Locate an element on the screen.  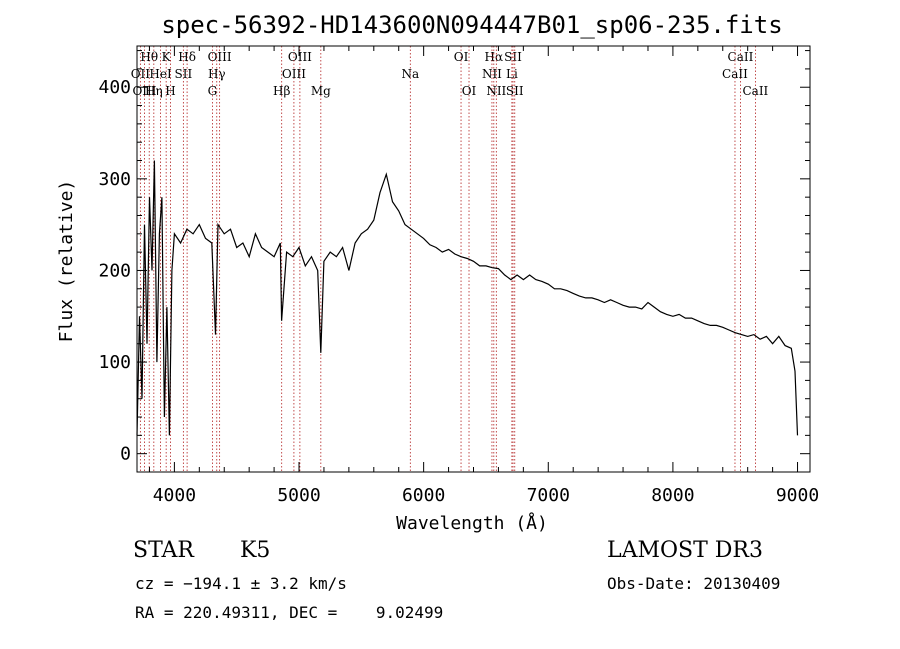
spectral-line-label: Hγ is located at coordinates (217, 74).